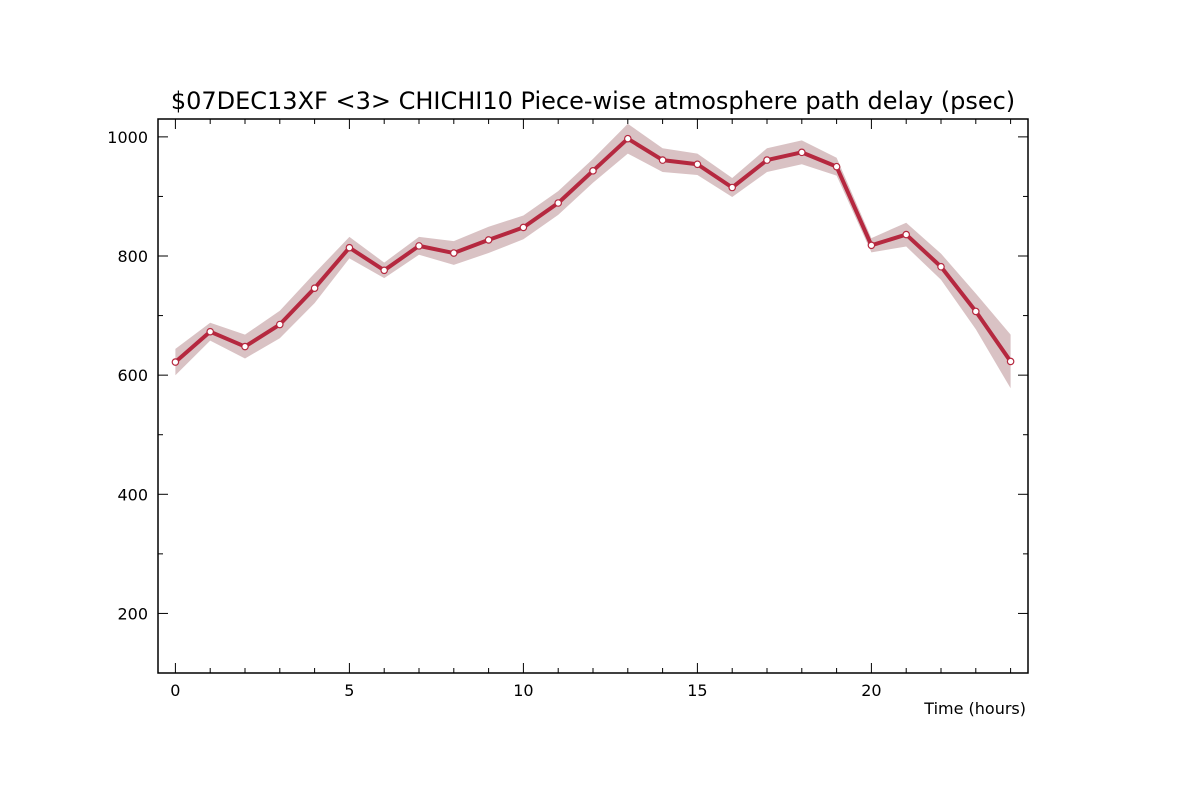  Describe the element at coordinates (132, 375) in the screenshot. I see `y-tick-label: 600` at that location.